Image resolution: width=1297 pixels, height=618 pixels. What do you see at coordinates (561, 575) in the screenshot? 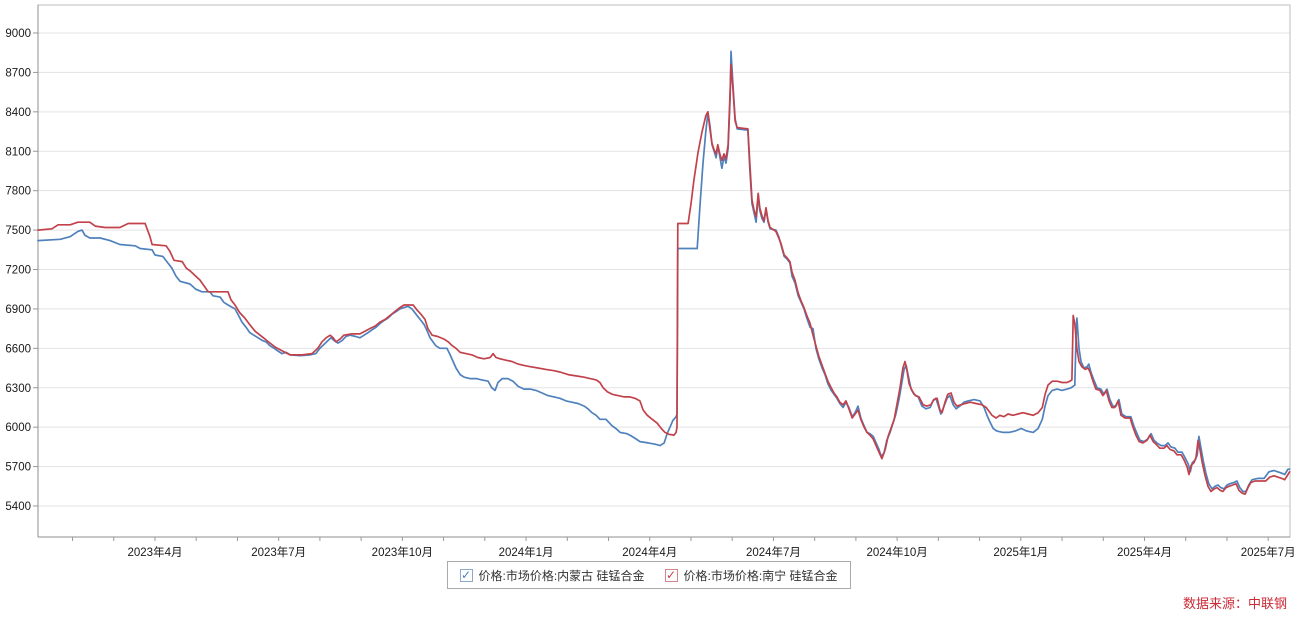
I see `legend-label-neimenggu: 价格:市场价格:内蒙古 硅锰合金` at bounding box center [561, 575].